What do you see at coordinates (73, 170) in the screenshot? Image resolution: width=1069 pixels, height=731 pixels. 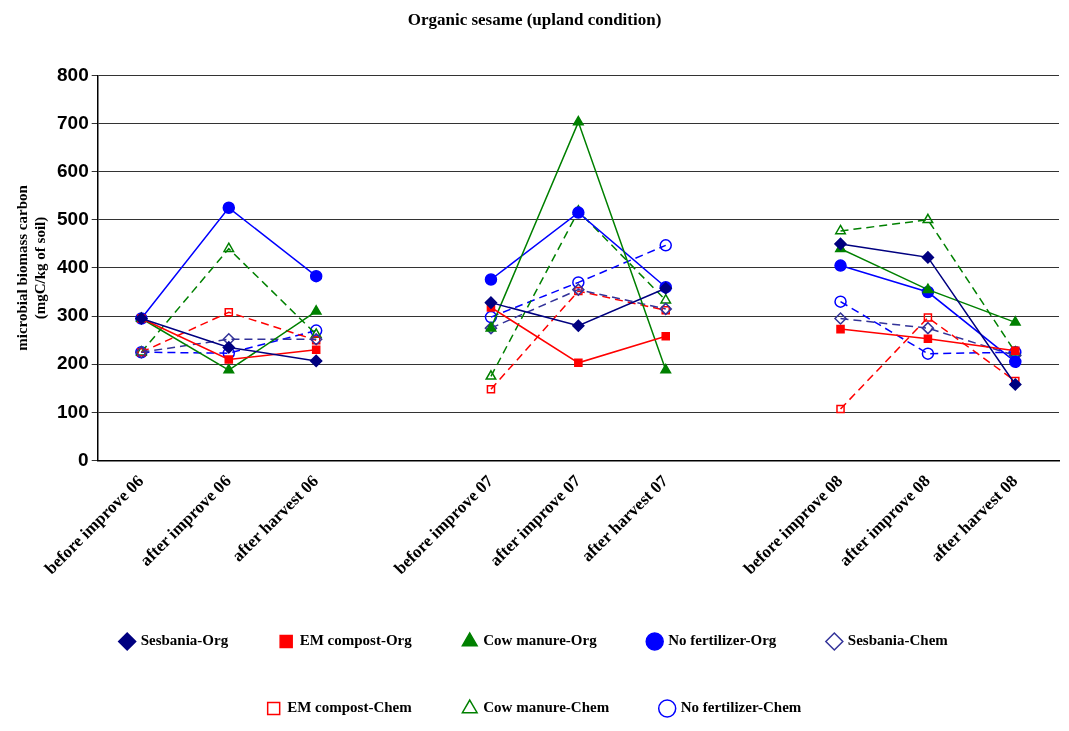 I see `y-tick-label: 600` at bounding box center [73, 170].